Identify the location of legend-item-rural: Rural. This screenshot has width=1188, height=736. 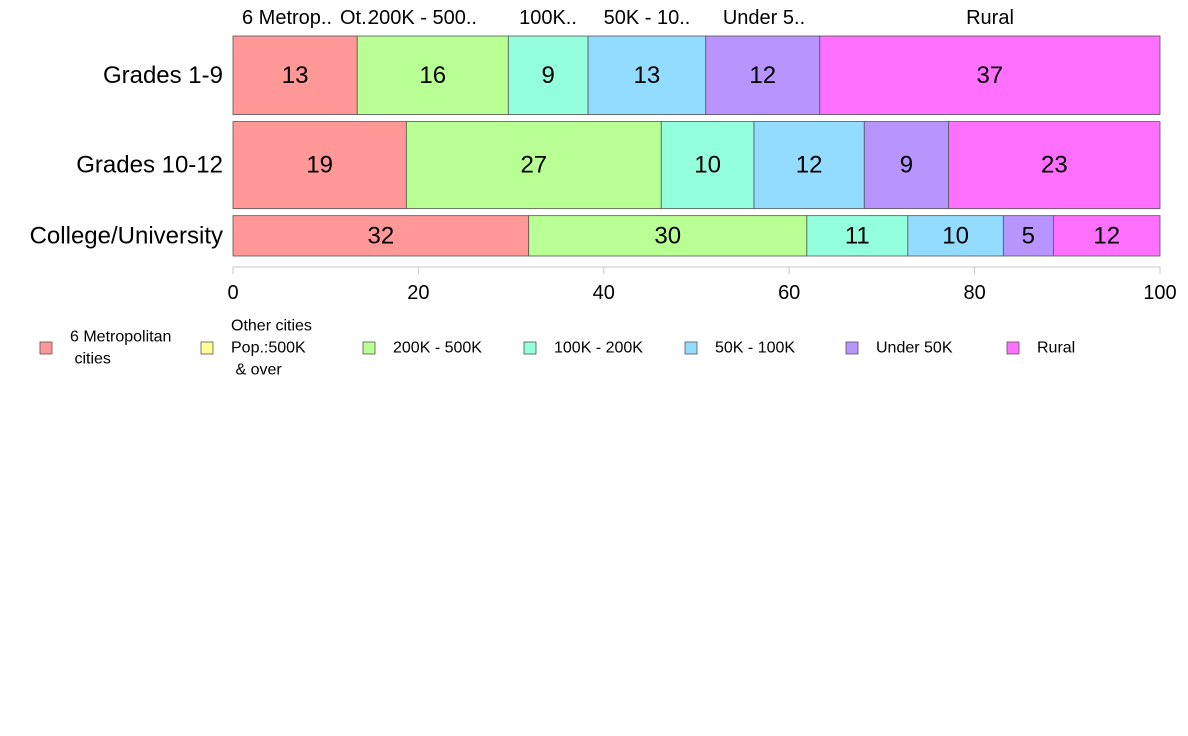
(1040, 348).